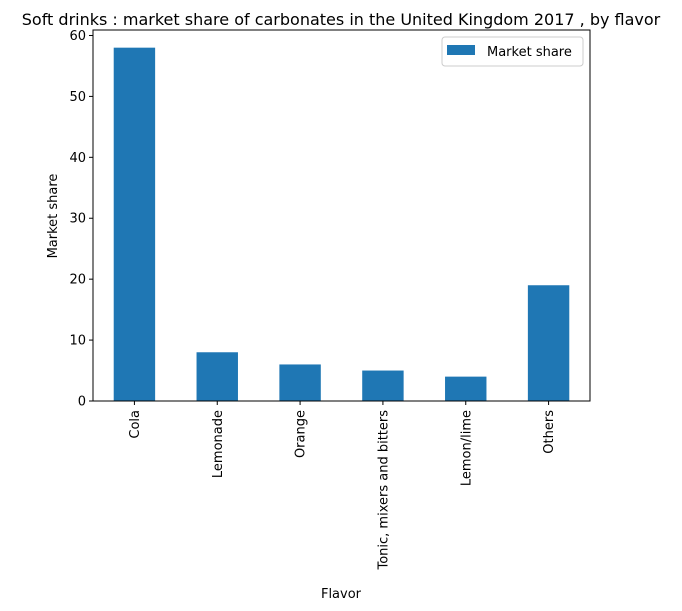 The image size is (682, 611). Describe the element at coordinates (300, 382) in the screenshot. I see `bar-orange` at that location.